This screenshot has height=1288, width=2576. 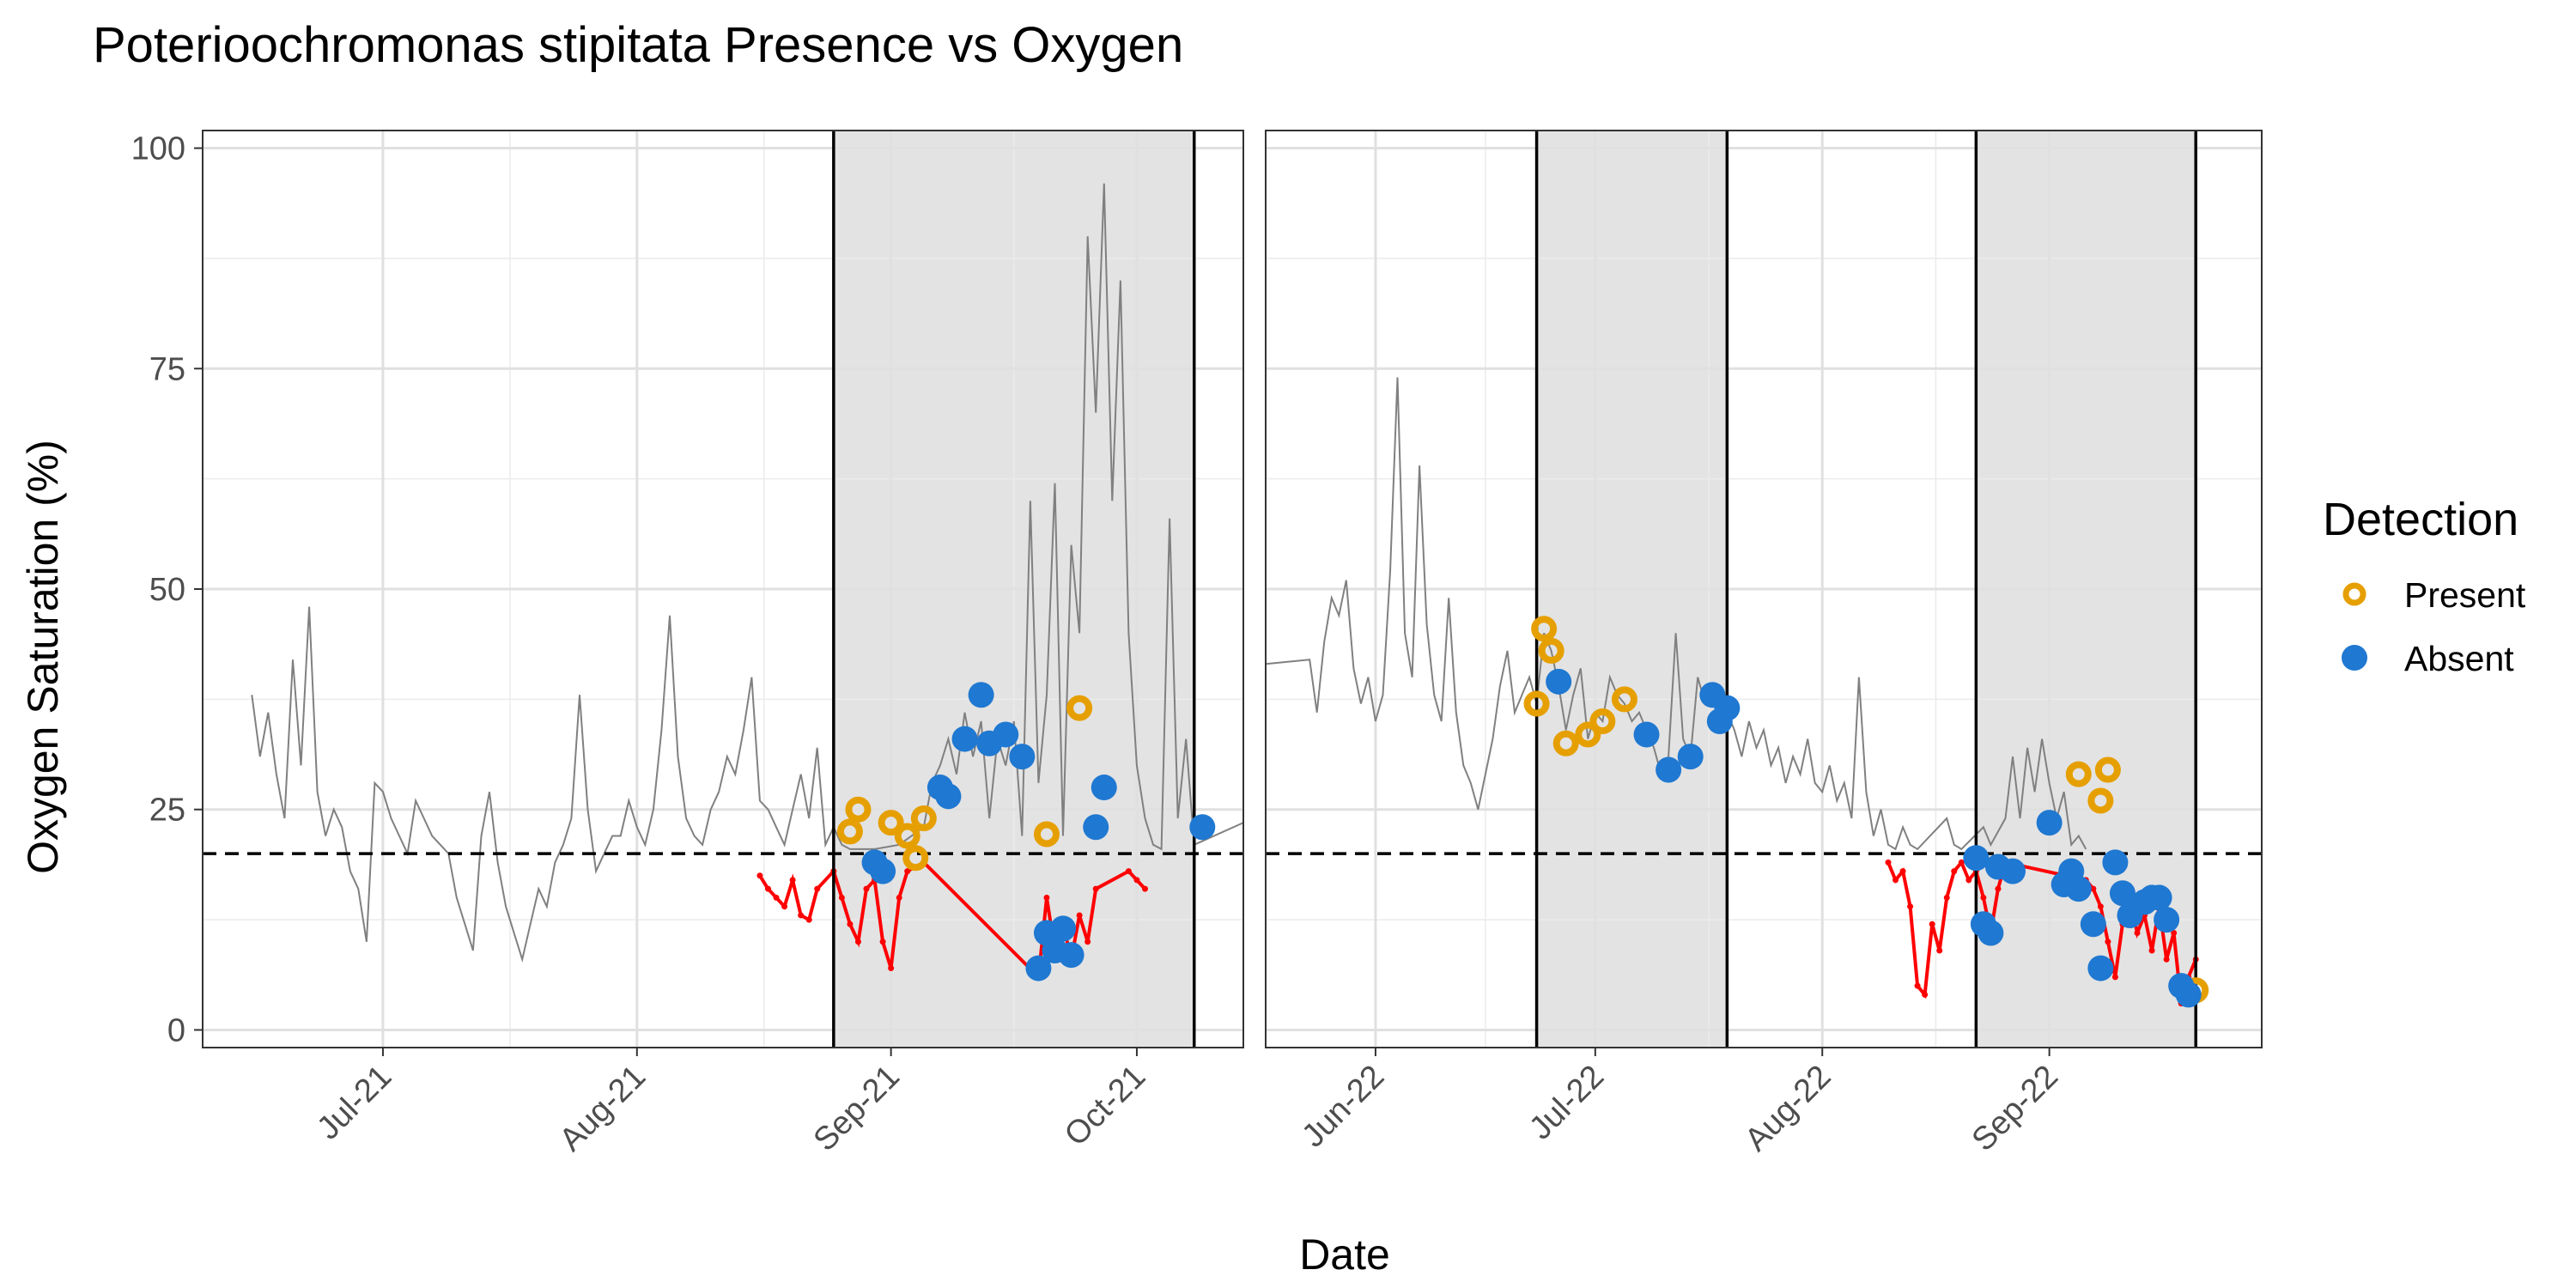 I want to click on x-tick-label: Jul-22, so click(x=1566, y=1103).